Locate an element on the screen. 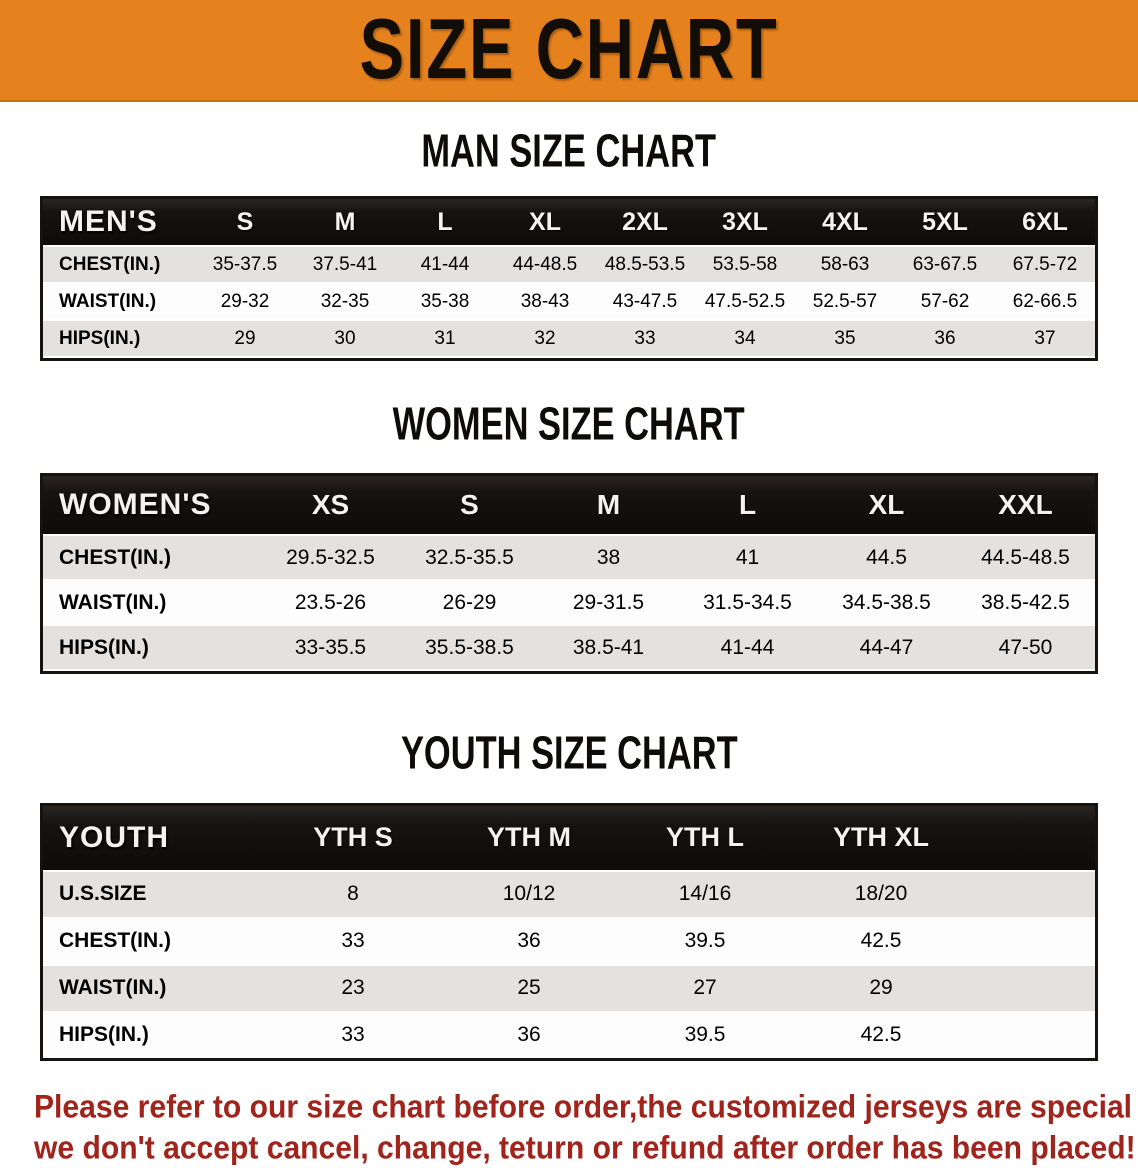 The width and height of the screenshot is (1138, 1168). size-value-cell: 14/16 is located at coordinates (705, 894).